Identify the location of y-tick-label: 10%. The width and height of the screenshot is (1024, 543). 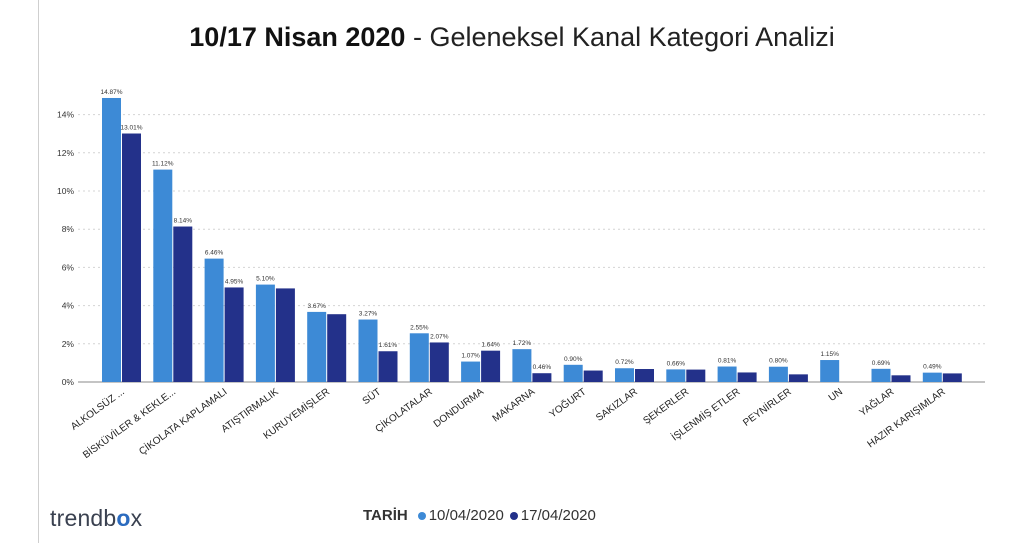
(65, 191).